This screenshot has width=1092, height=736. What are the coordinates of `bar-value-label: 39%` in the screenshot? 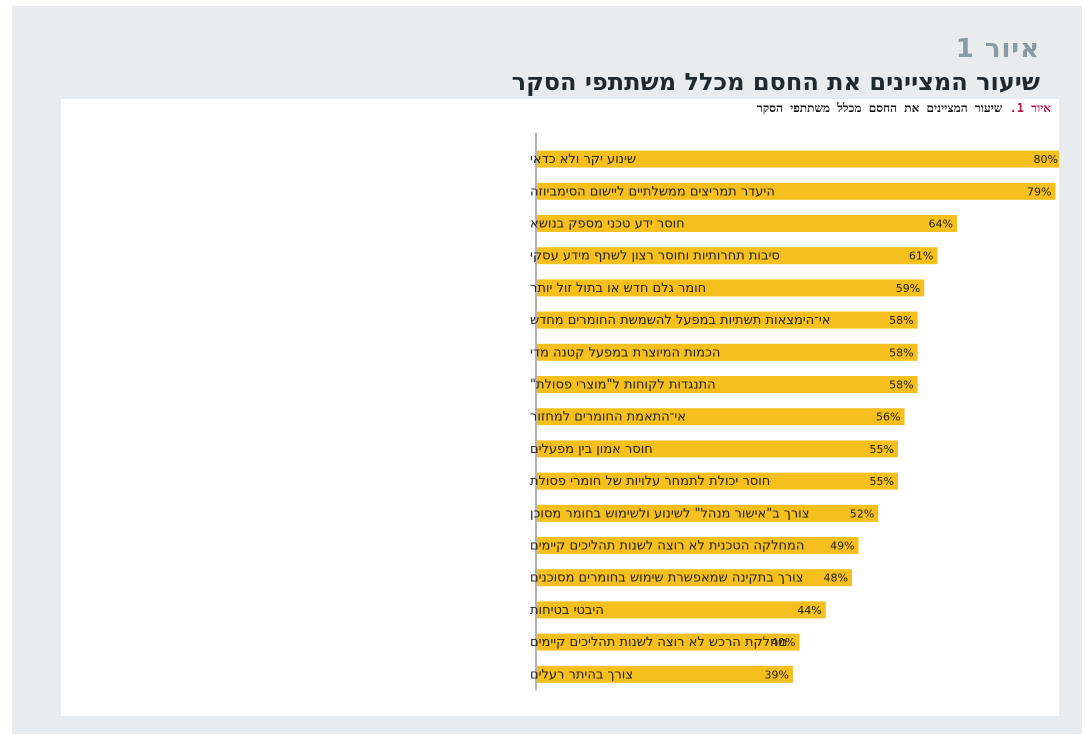 It's located at (776, 674).